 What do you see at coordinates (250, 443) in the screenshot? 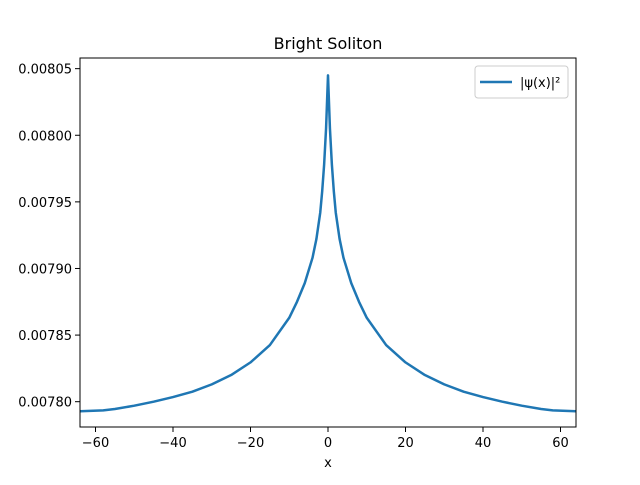
I see `x-tick-label: −20` at bounding box center [250, 443].